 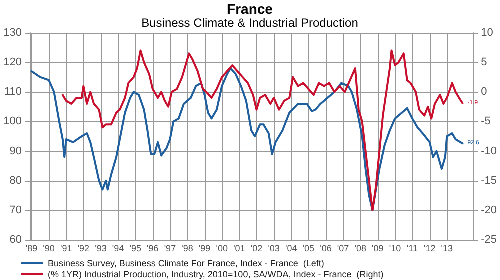 What do you see at coordinates (153, 249) in the screenshot?
I see `x-tick-label: '96` at bounding box center [153, 249].